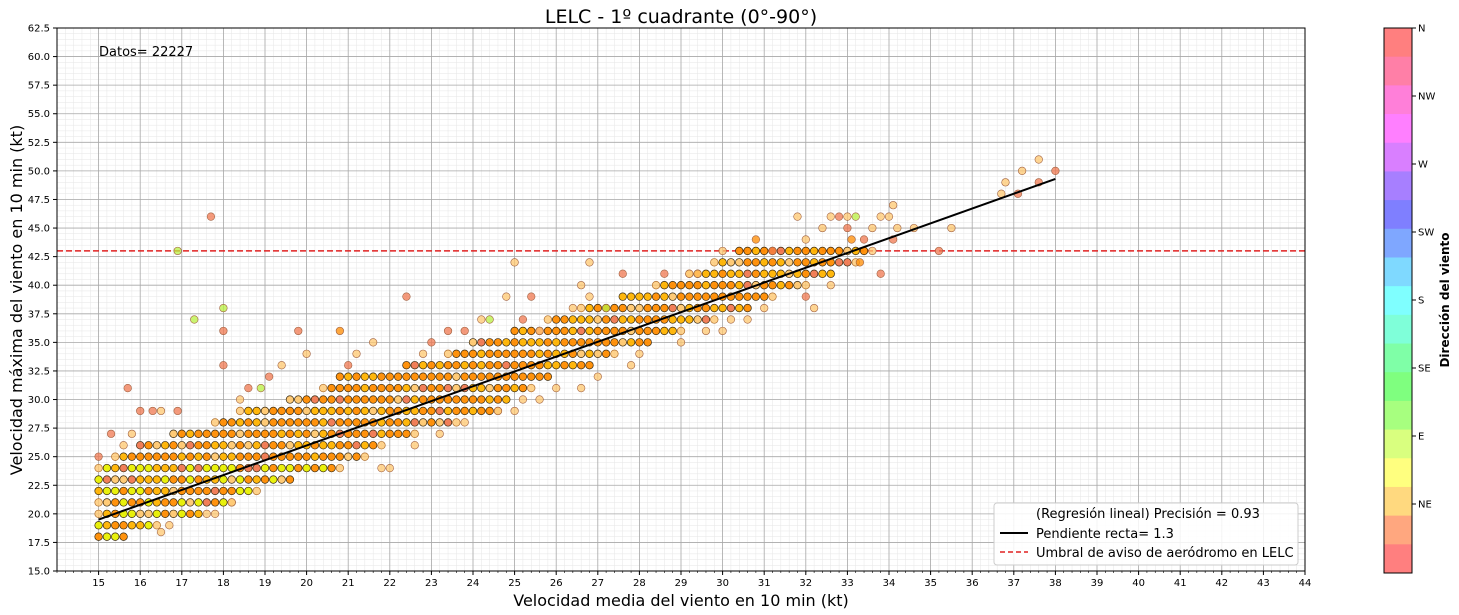  I want to click on x-tick-label: 34, so click(889, 583).